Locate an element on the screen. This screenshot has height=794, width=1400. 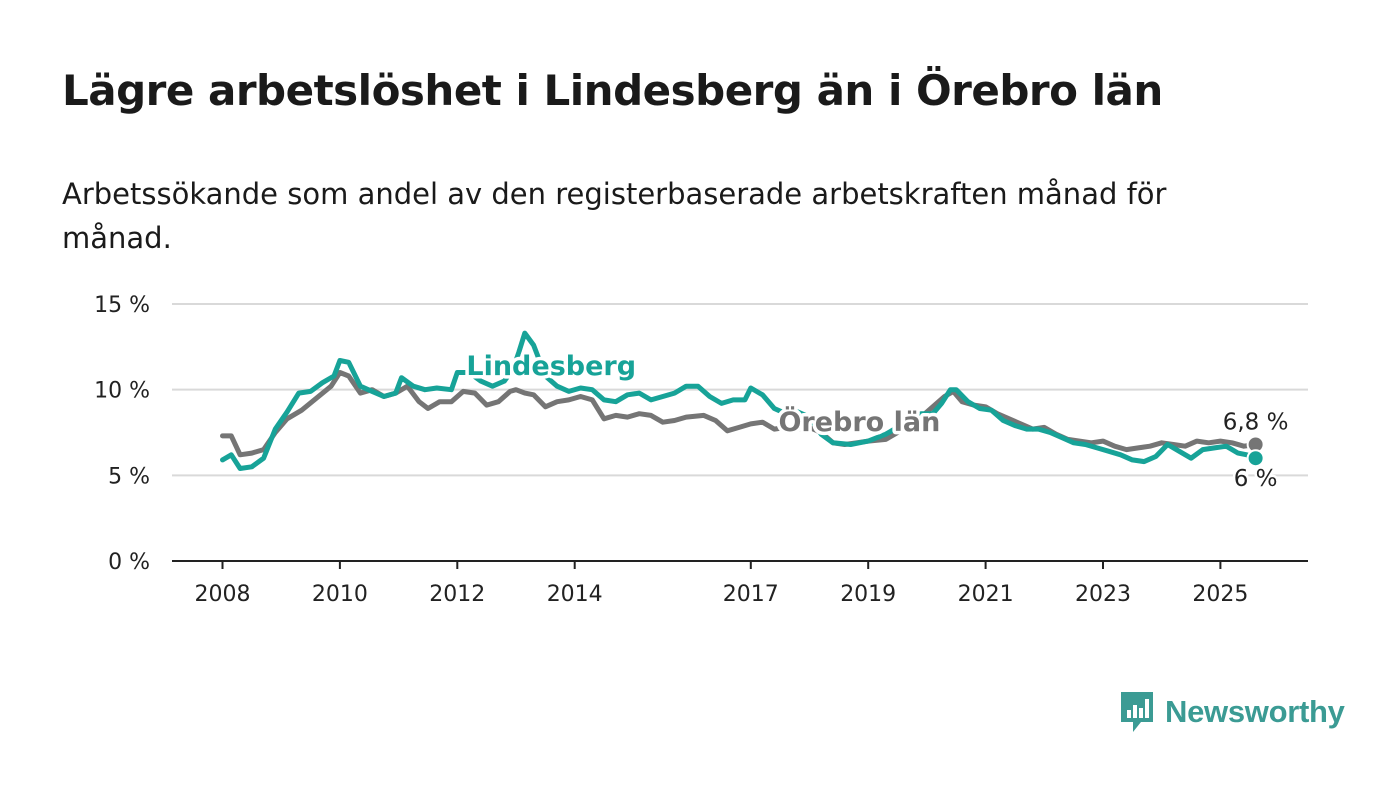
x-tick-label: 2014 is located at coordinates (575, 594).